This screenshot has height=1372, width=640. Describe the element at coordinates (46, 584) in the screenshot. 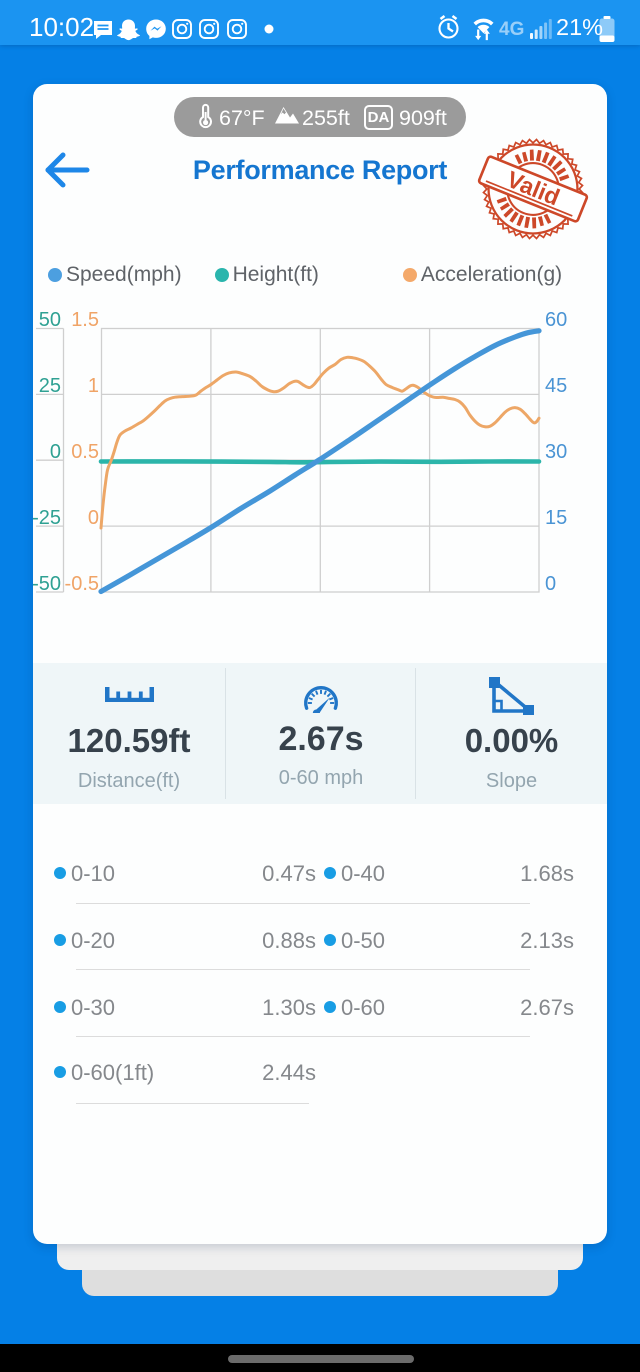

I see `svg-text: -50` at that location.